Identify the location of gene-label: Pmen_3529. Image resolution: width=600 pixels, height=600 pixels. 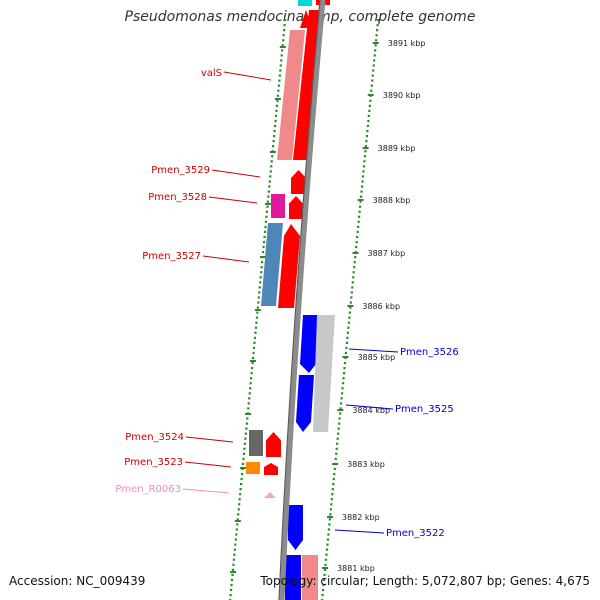
(180, 170).